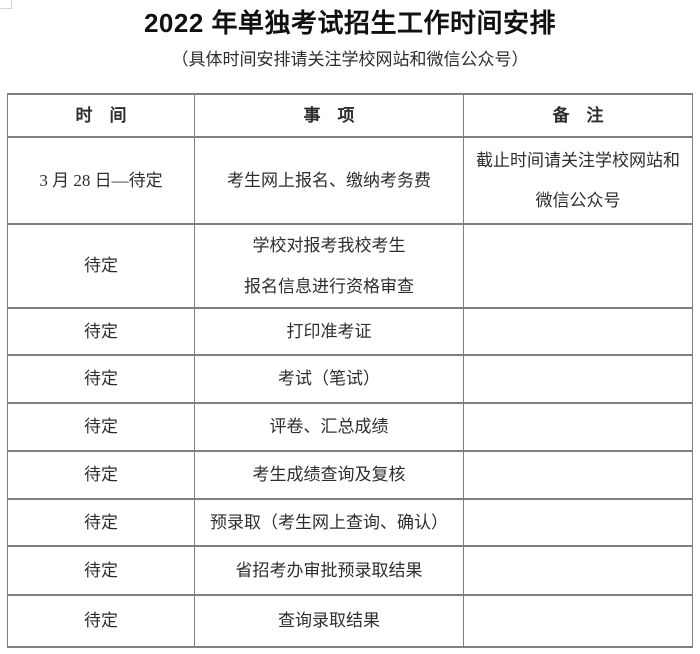 Image resolution: width=700 pixels, height=654 pixels. I want to click on table-row: 待定 查询录取结果, so click(350, 621).